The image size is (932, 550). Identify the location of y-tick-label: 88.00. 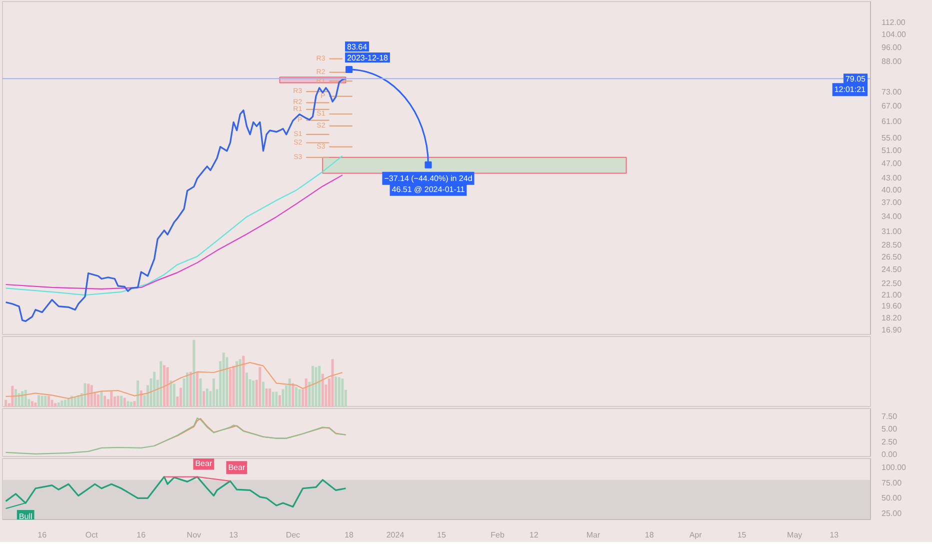
(892, 61).